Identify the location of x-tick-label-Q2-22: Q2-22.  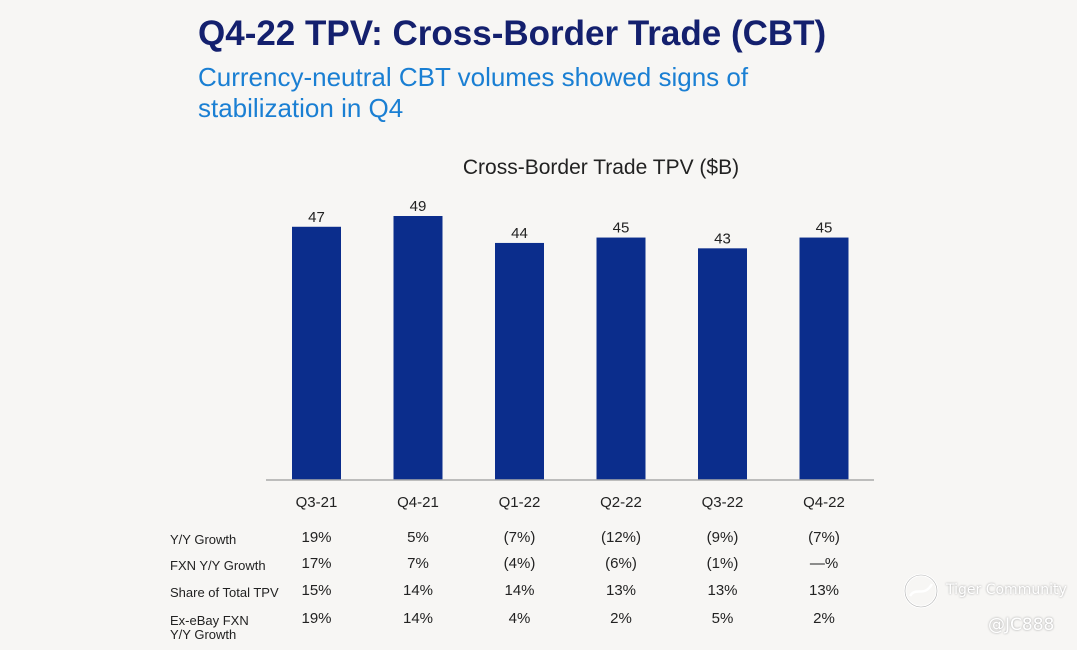
(621, 502).